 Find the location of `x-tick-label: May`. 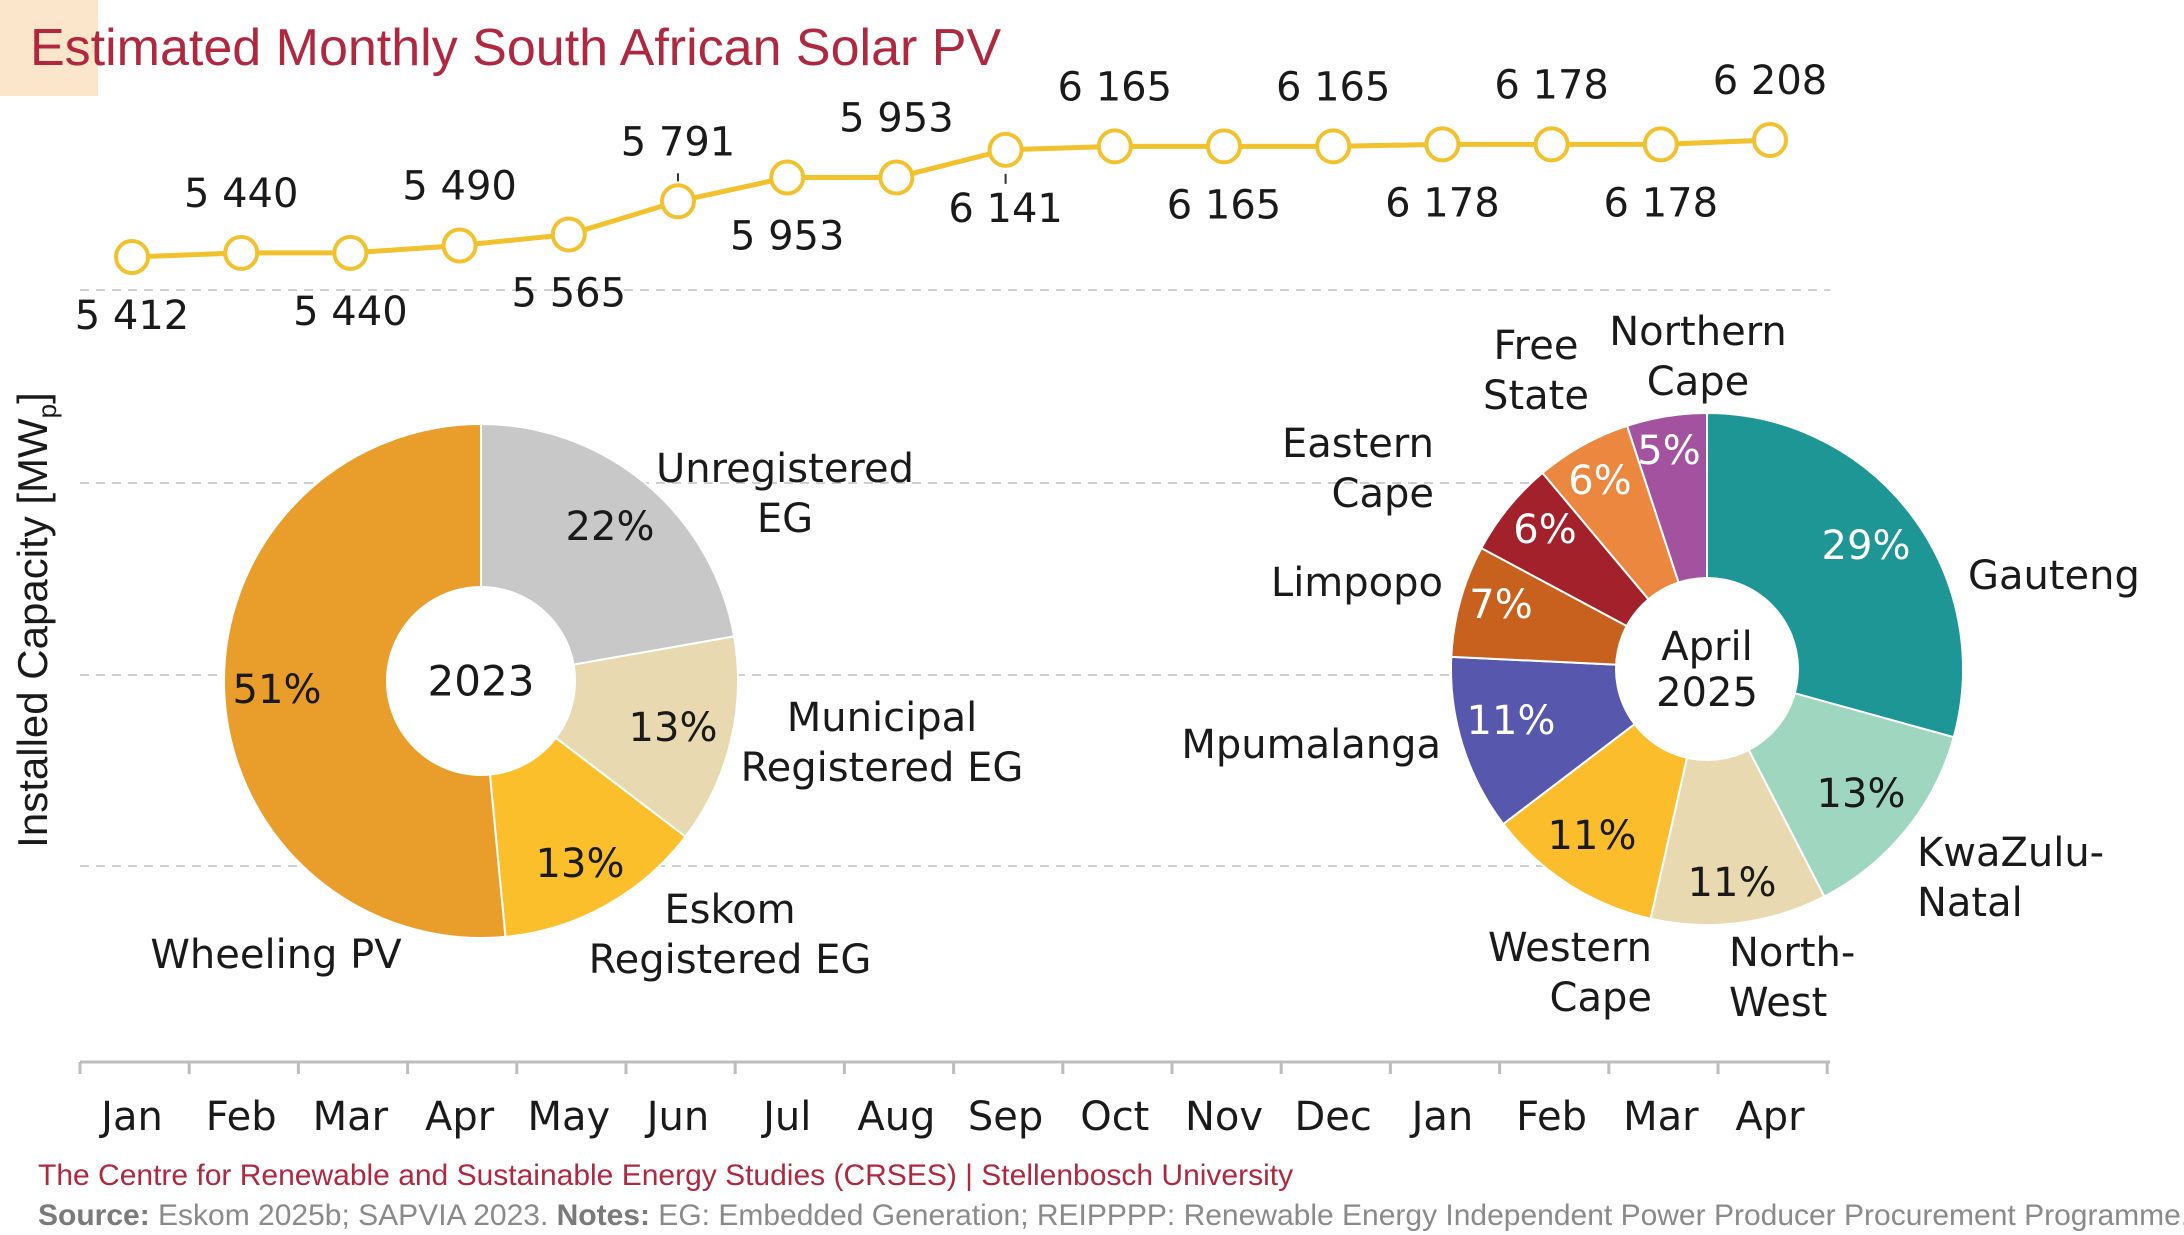

x-tick-label: May is located at coordinates (568, 1117).